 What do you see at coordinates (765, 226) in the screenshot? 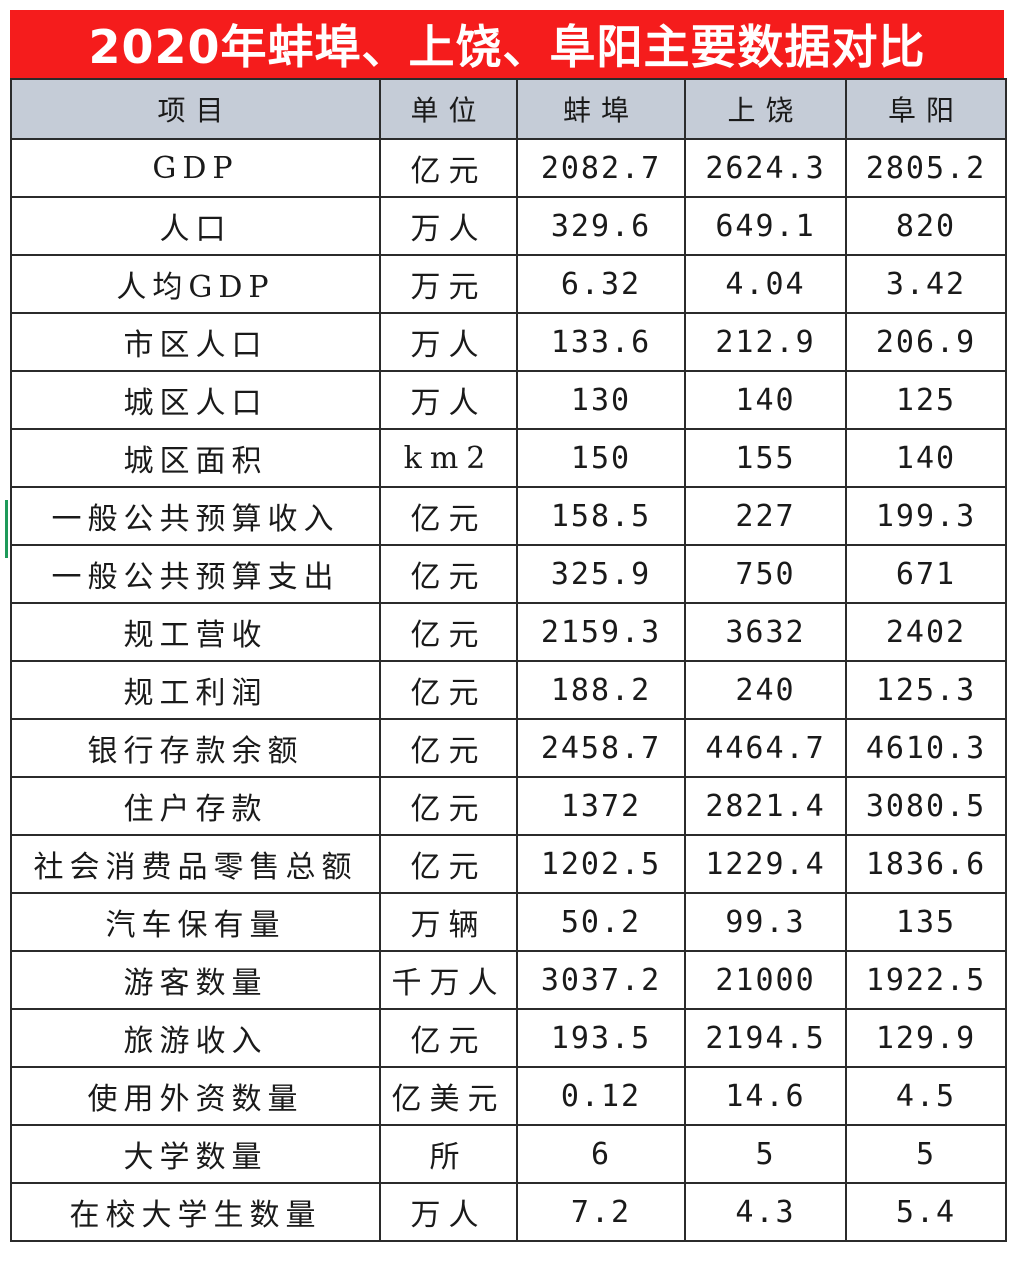
I see `shangrao-cell: 649.1` at bounding box center [765, 226].